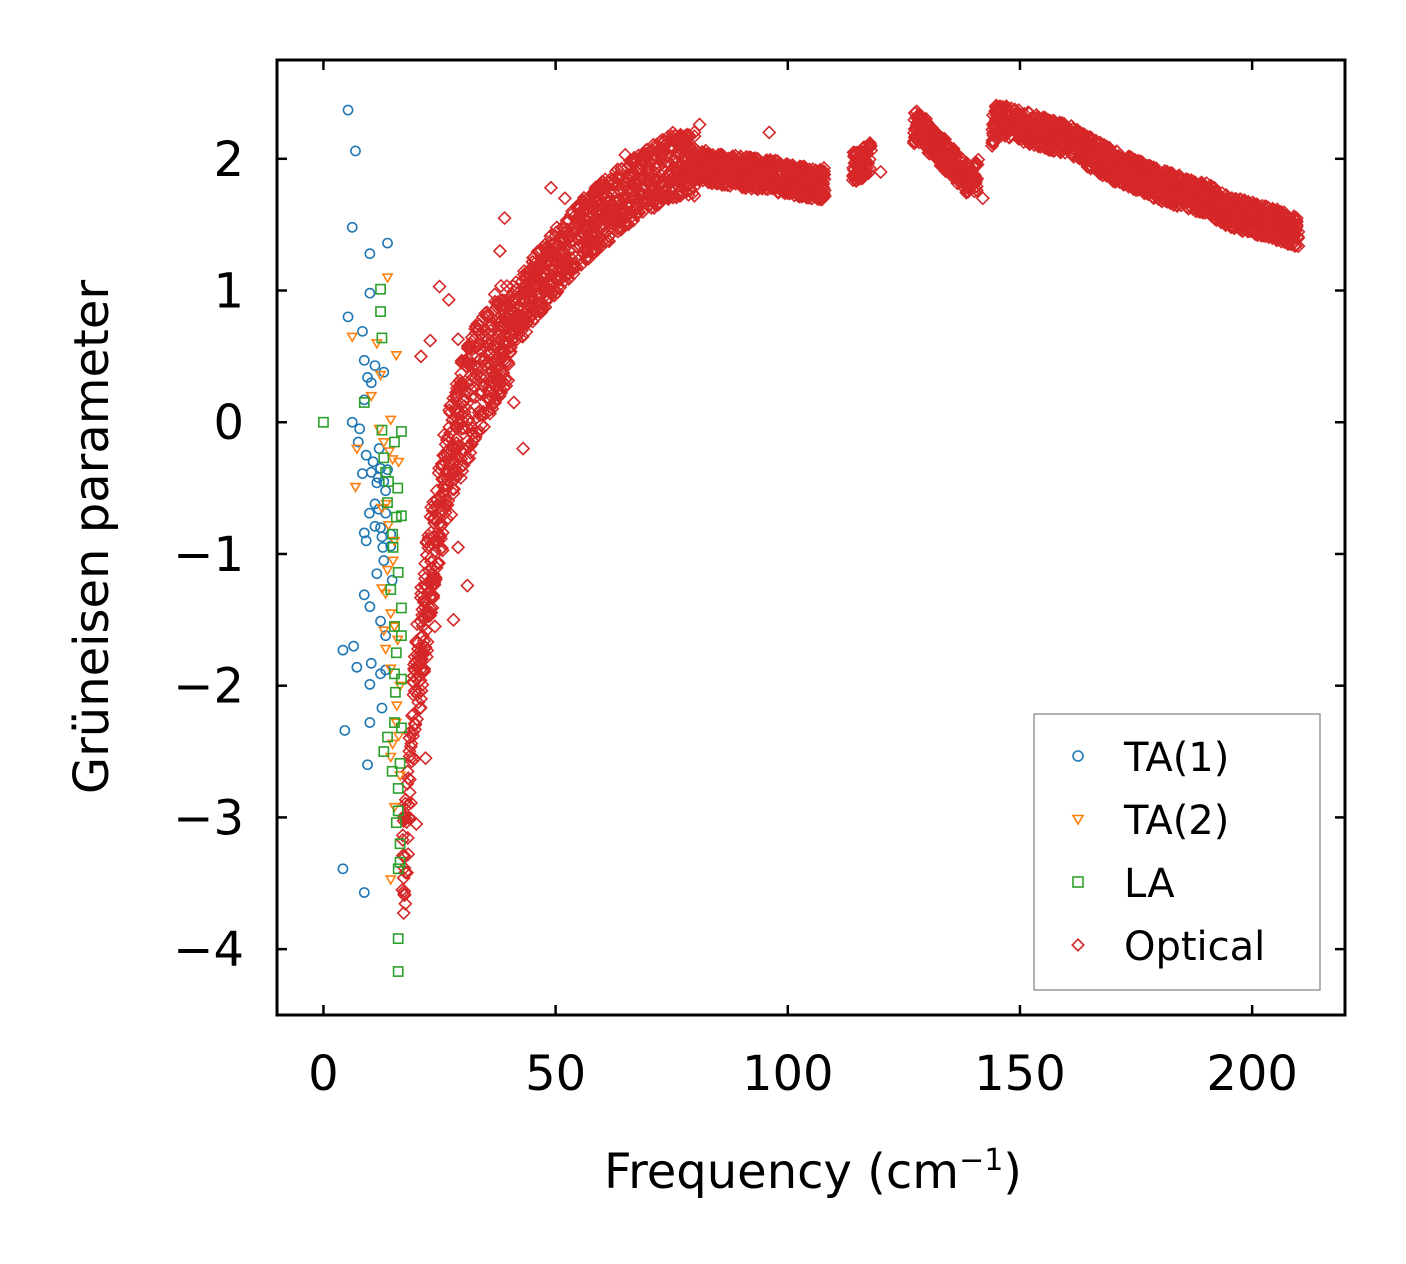 Image resolution: width=1406 pixels, height=1264 pixels. Describe the element at coordinates (555, 1074) in the screenshot. I see `x-tick-label: 50` at that location.